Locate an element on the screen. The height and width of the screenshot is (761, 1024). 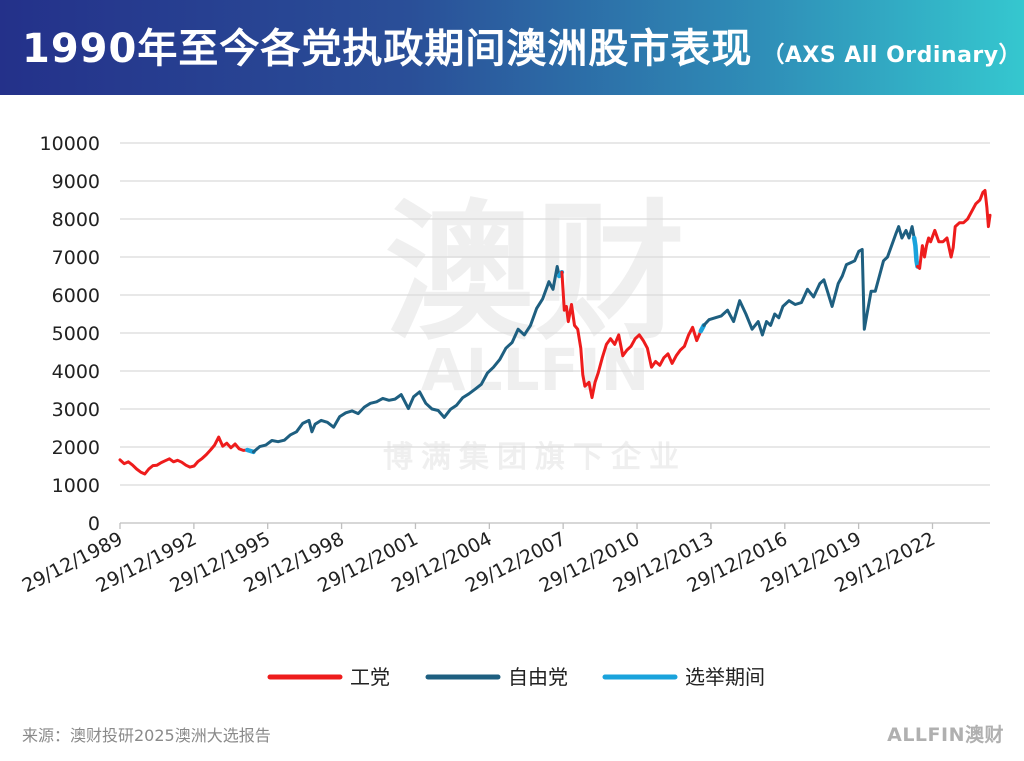
y-tick-label-0: 0 is located at coordinates (94, 524).